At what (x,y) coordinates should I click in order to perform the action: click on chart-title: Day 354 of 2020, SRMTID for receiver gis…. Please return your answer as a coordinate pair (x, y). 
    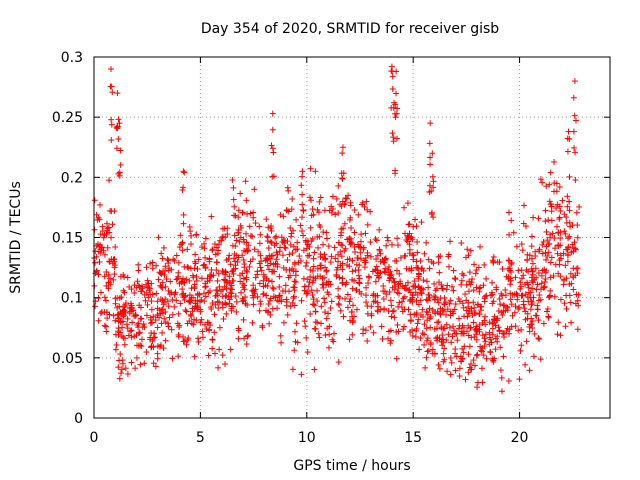
    Looking at the image, I should click on (350, 29).